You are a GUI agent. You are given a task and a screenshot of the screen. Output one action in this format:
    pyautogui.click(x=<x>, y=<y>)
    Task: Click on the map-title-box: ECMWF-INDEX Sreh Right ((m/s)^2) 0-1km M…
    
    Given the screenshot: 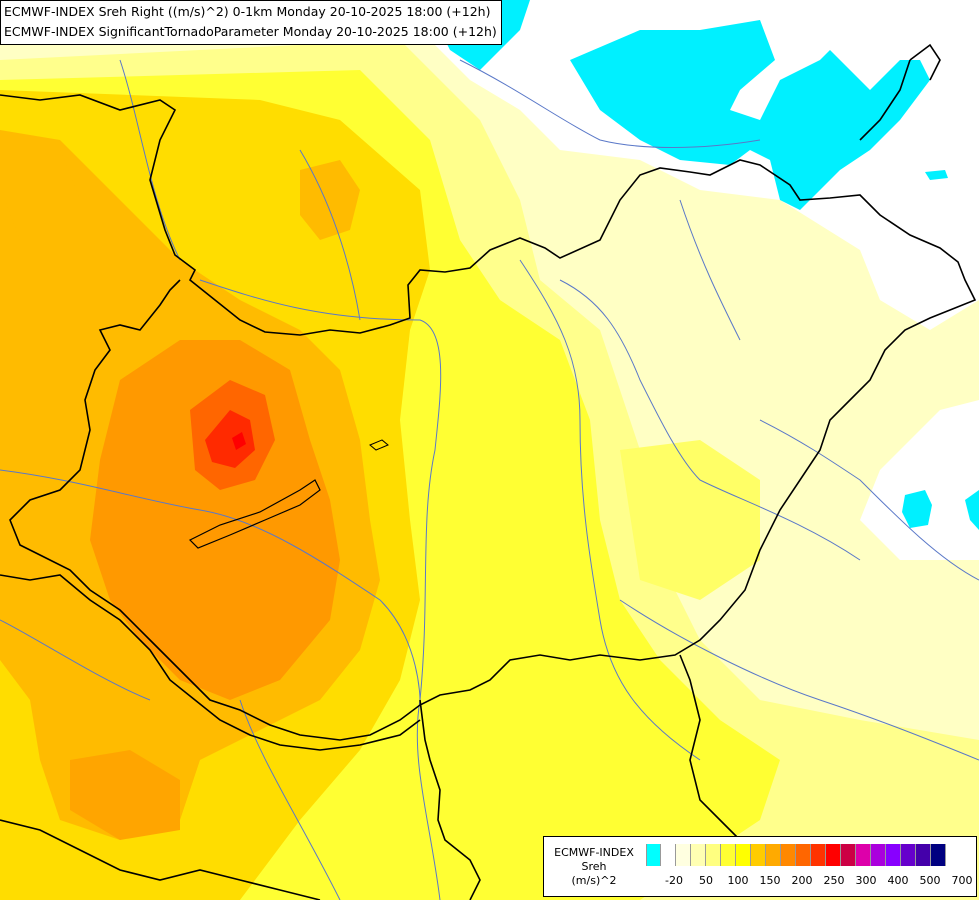 What is the action you would take?
    pyautogui.click(x=251, y=22)
    